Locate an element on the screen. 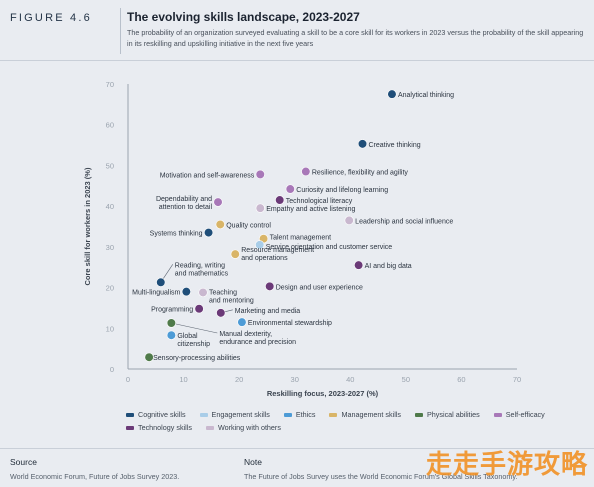 This screenshot has height=487, width=594. legend-item: Management skills is located at coordinates (365, 414).